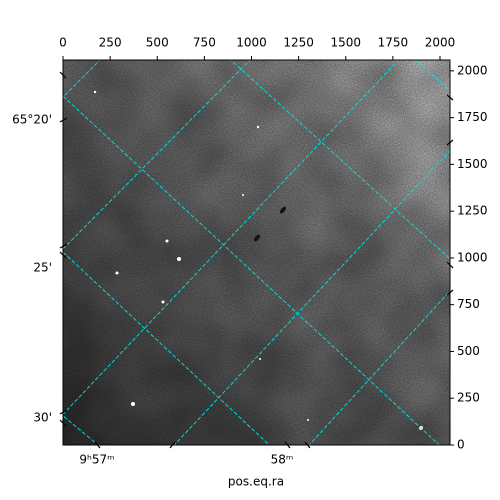 Image resolution: width=500 pixels, height=500 pixels. Describe the element at coordinates (63, 43) in the screenshot. I see `x-tick-label: 0` at that location.